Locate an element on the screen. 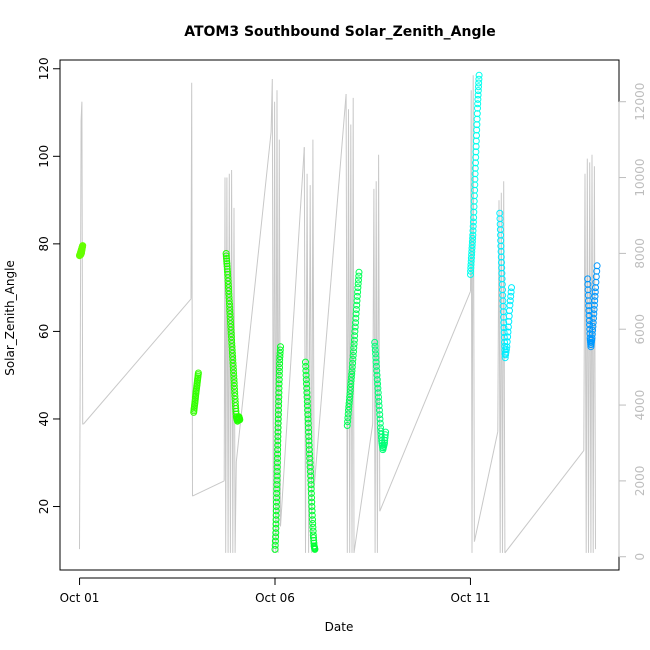 The height and width of the screenshot is (650, 650). y-tick-label: 120 is located at coordinates (44, 68).